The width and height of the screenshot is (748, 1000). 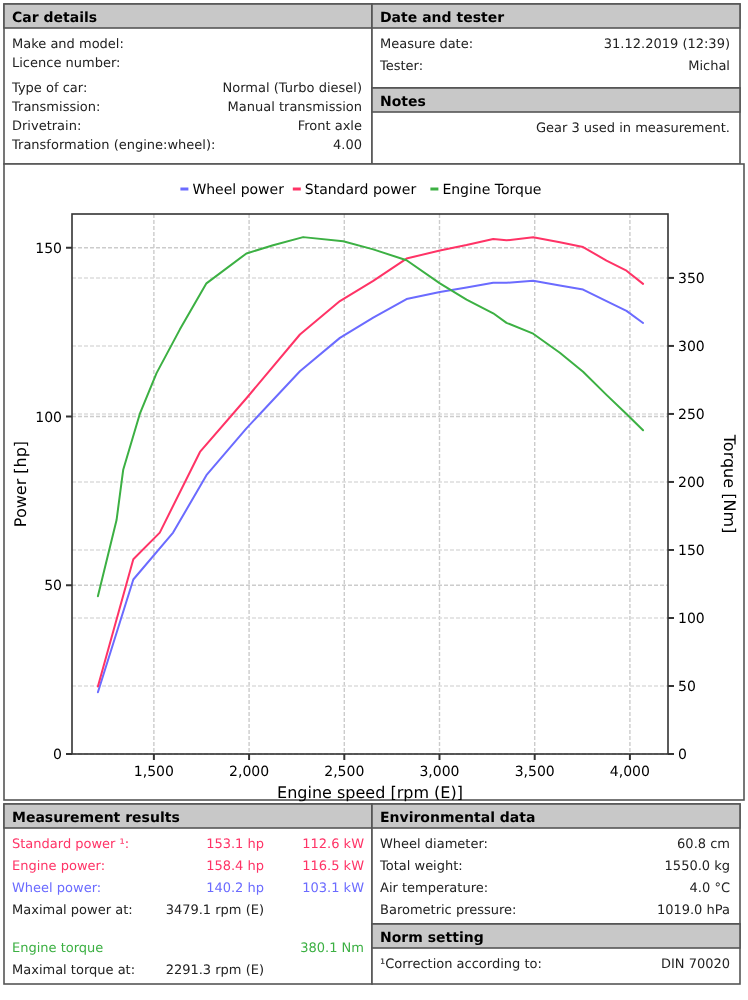 What do you see at coordinates (729, 483) in the screenshot?
I see `y2-axis-title: Torque [Nm]` at bounding box center [729, 483].